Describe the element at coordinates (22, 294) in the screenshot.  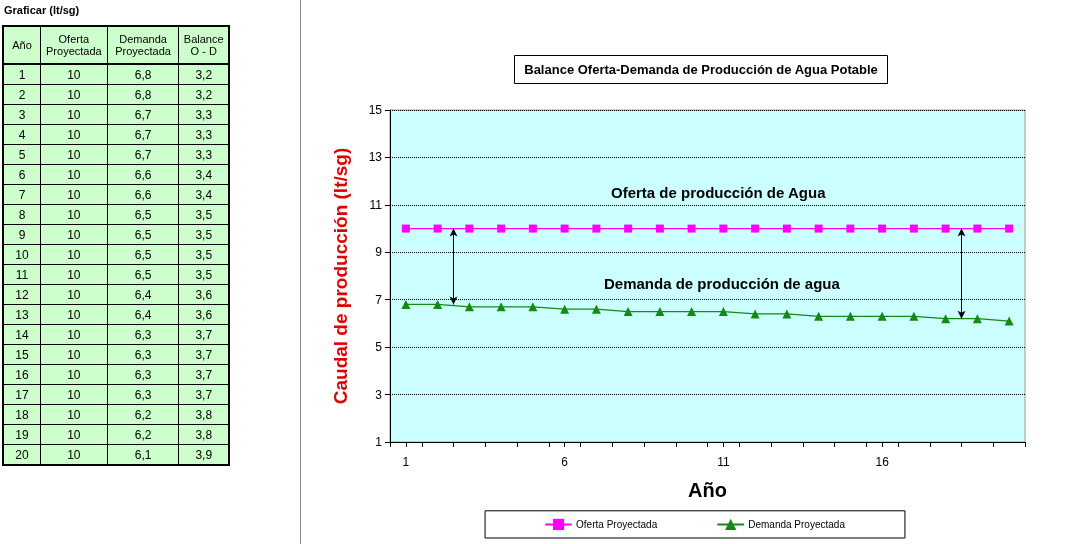
I see `text: 12` at that location.